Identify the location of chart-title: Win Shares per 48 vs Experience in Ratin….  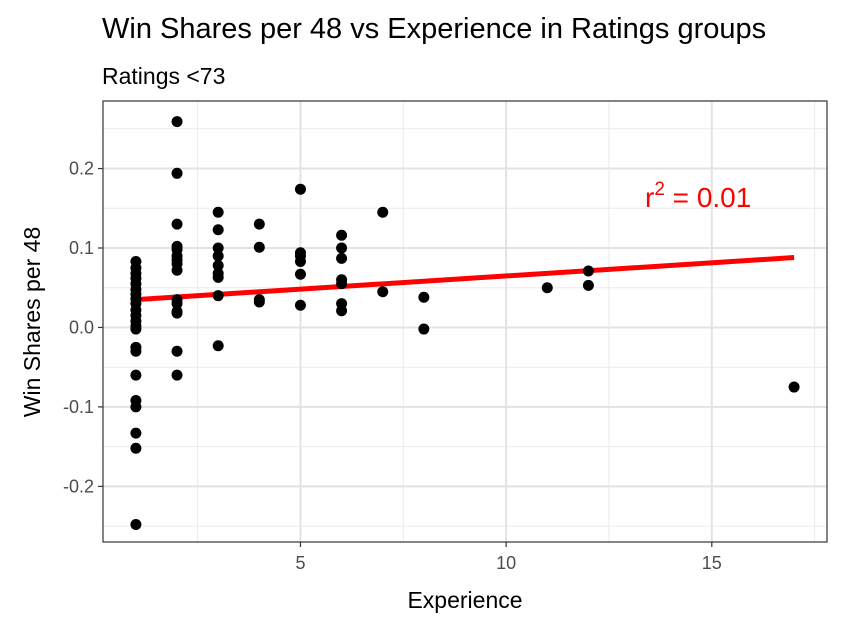
(434, 29).